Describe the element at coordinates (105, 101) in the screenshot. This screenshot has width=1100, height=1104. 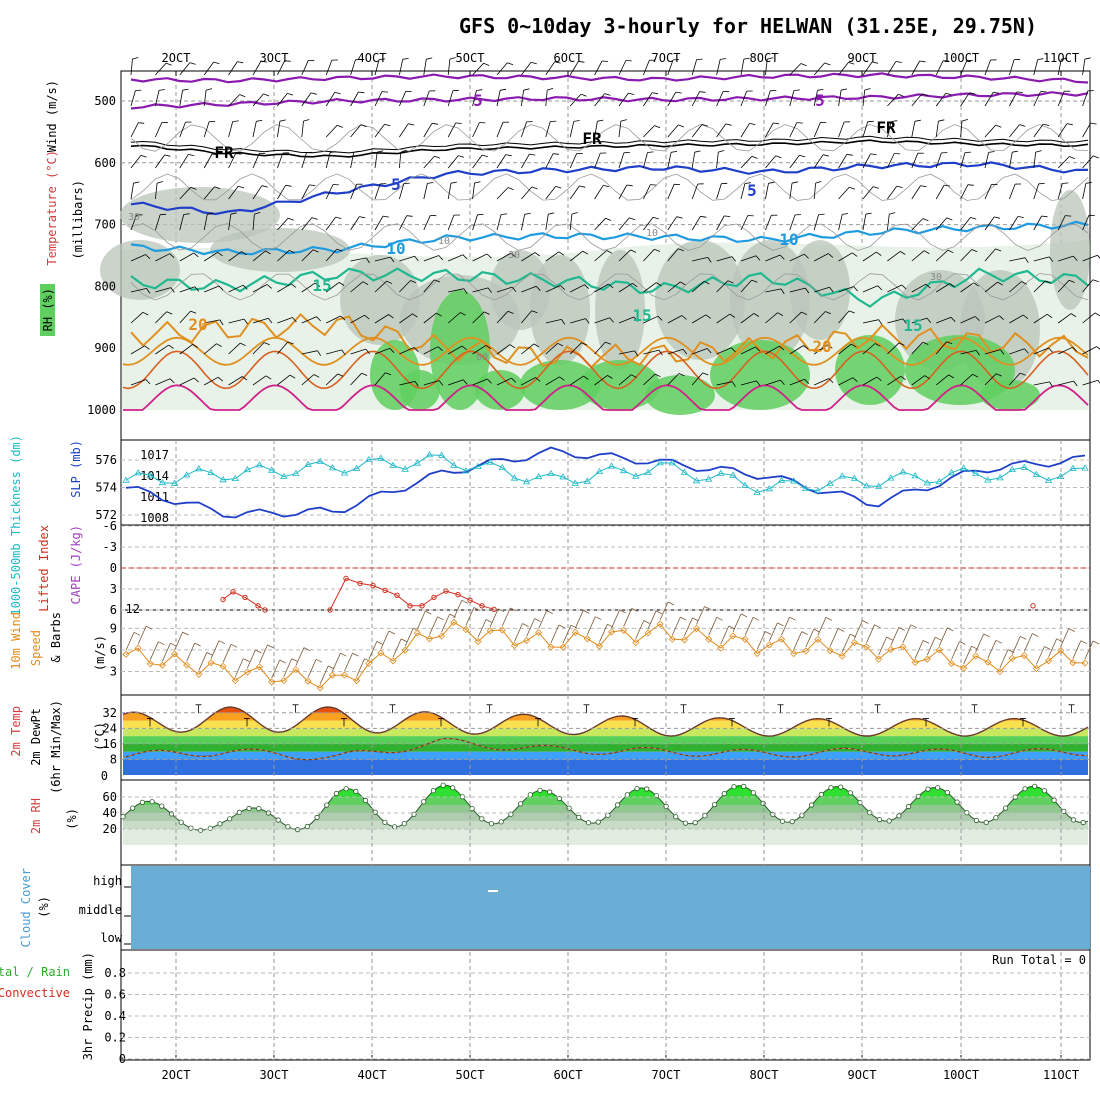
I see `pressure-tick-0: 500` at that location.